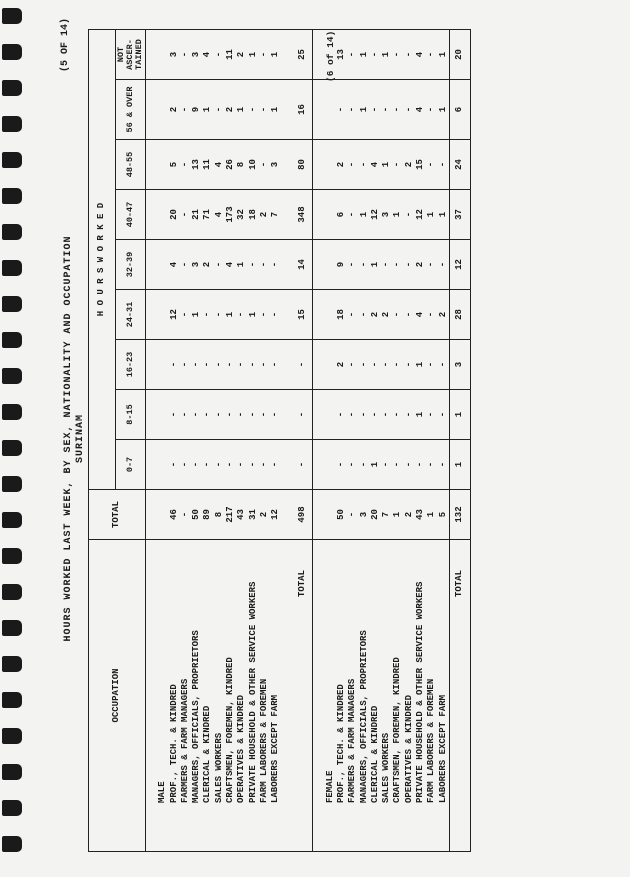 The image size is (630, 877). Describe the element at coordinates (460, 264) in the screenshot. I see `total-value: 12` at that location.